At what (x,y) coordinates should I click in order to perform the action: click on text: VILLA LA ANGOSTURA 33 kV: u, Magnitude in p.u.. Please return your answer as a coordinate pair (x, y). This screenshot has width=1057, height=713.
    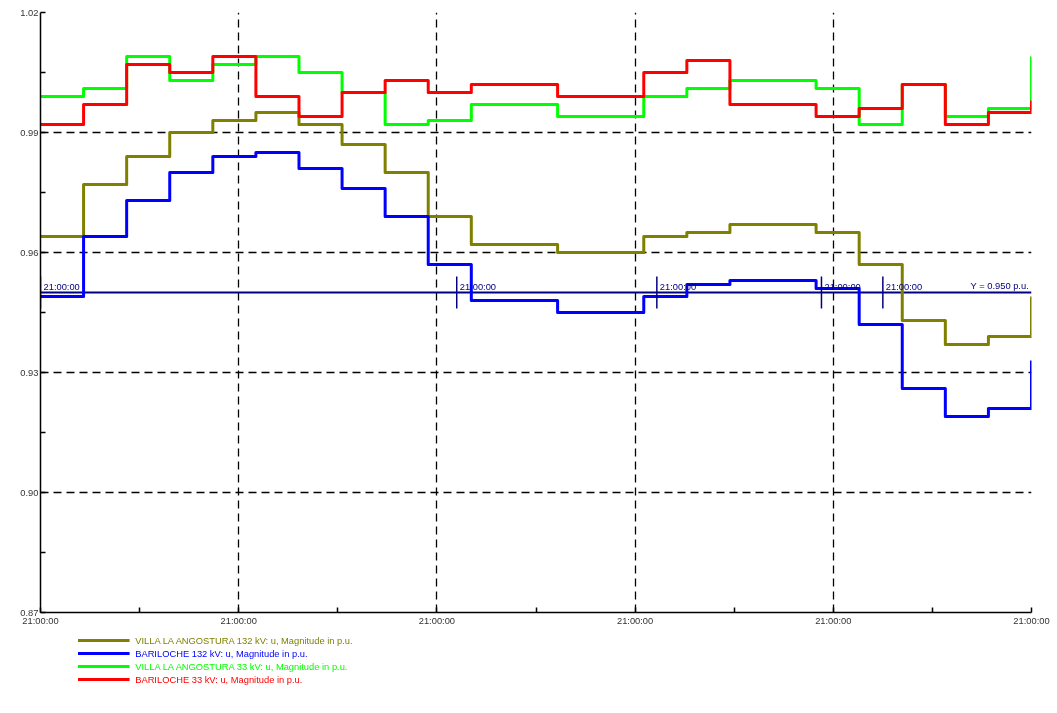
    Looking at the image, I should click on (241, 666).